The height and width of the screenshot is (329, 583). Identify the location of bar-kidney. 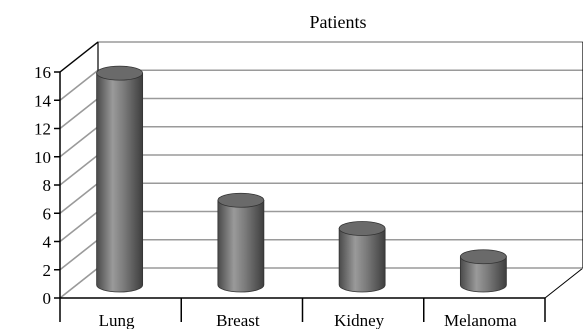
(362, 257).